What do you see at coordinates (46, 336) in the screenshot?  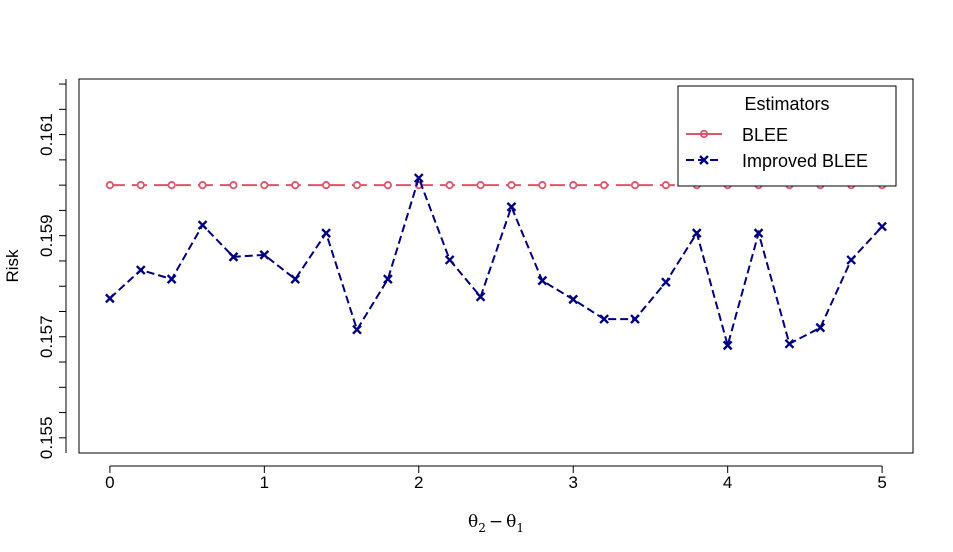 I see `y-tick-label: 0.157` at bounding box center [46, 336].